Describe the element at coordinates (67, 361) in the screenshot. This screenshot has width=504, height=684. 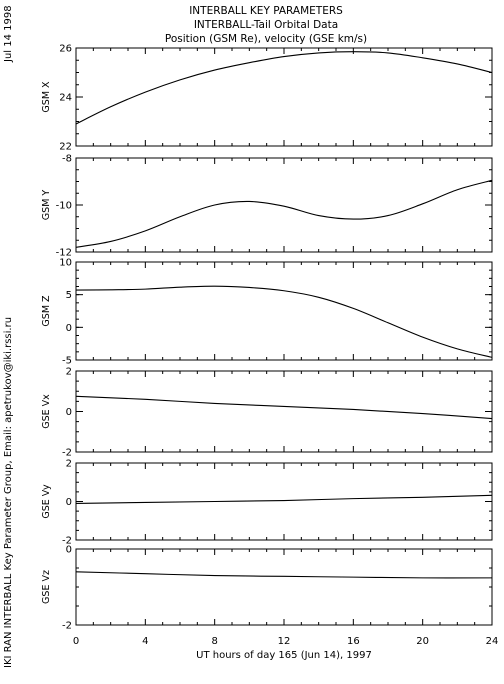
I see `panel-3-ytick-label: -5` at that location.